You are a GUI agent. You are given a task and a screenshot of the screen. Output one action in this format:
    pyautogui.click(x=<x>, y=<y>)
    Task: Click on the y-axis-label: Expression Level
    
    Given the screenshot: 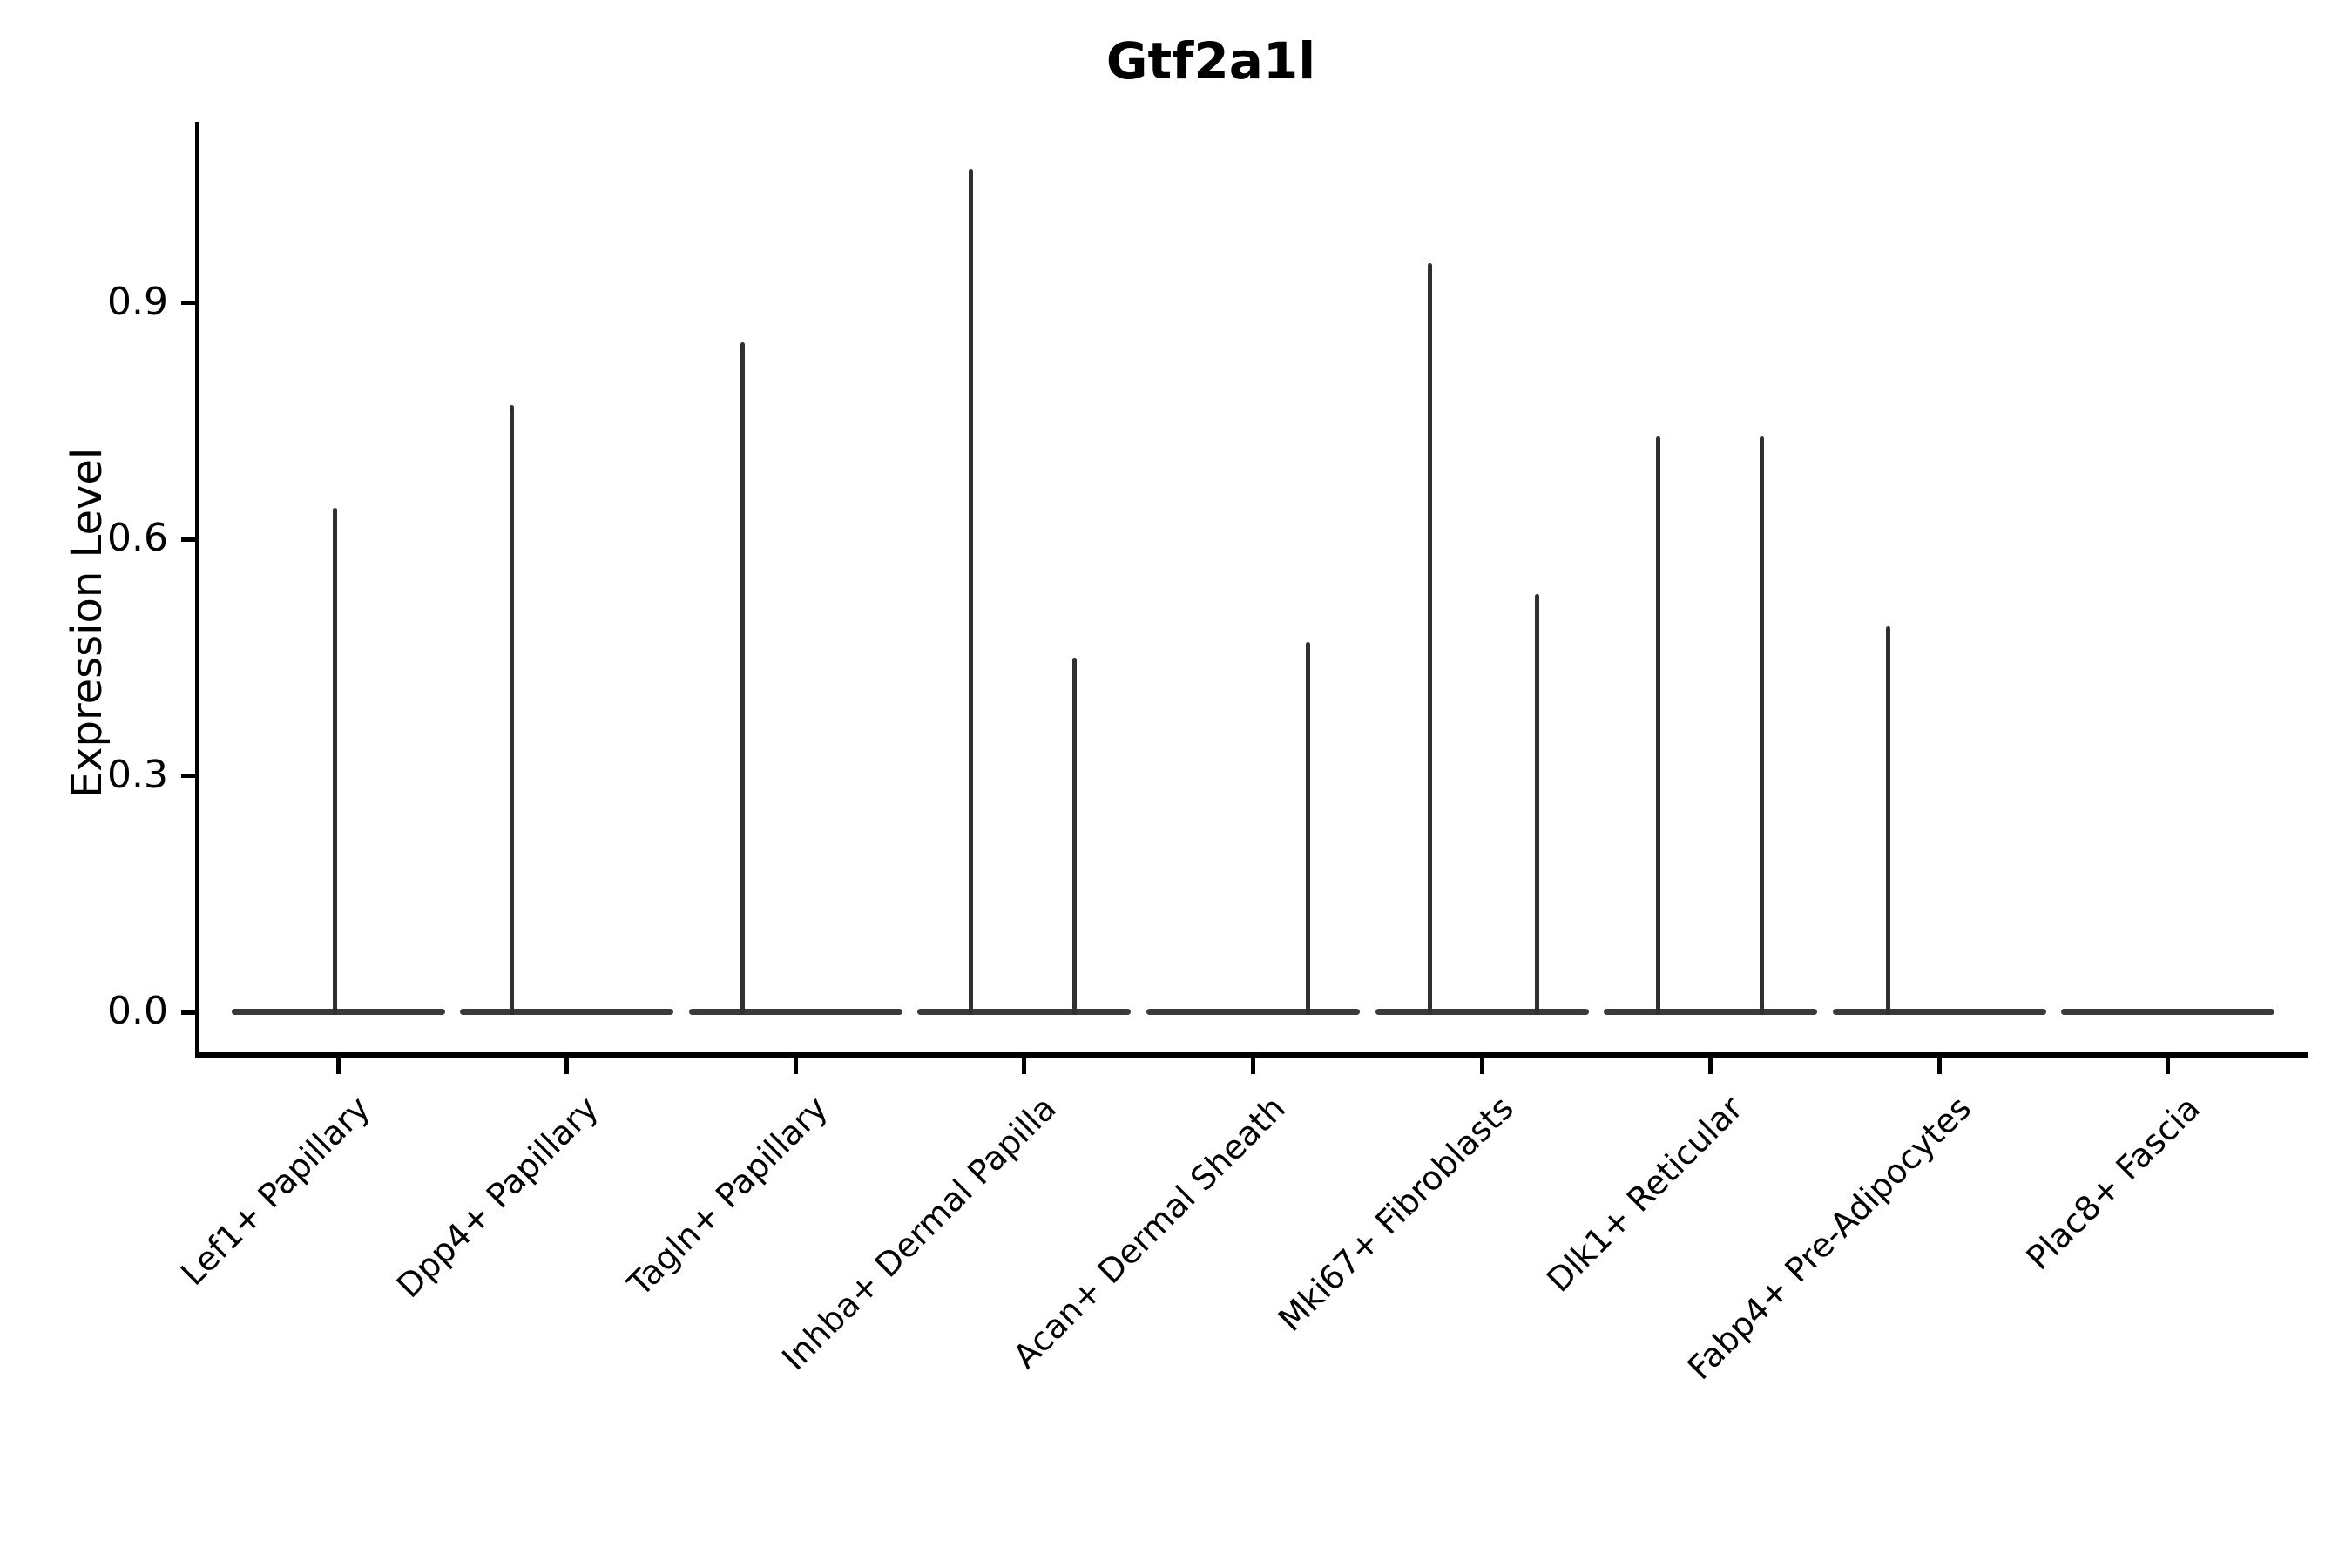 What is the action you would take?
    pyautogui.click(x=87, y=623)
    